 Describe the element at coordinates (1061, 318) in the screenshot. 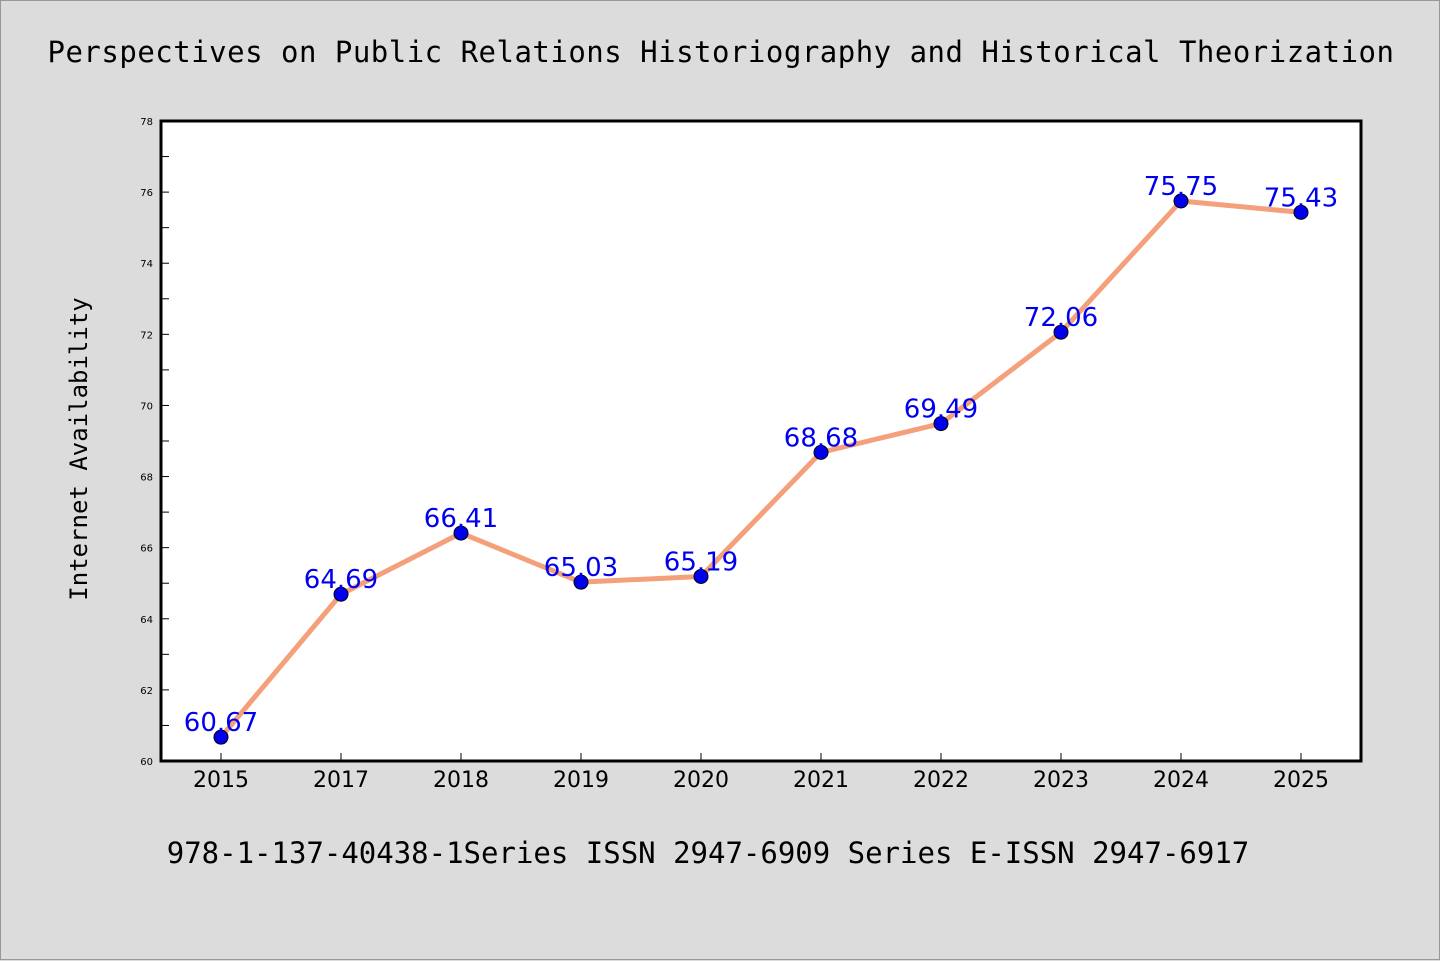

I see `data-label: 72.06` at that location.